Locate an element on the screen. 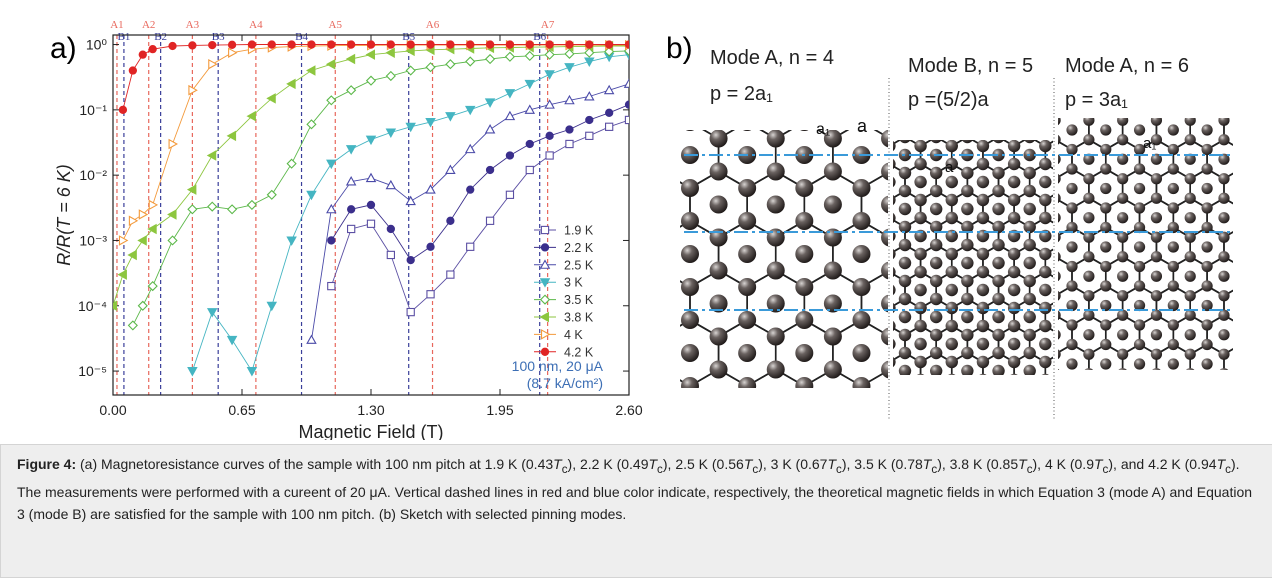 This screenshot has height=578, width=1272. mode-pitch: p = 3a₁ is located at coordinates (1096, 100).